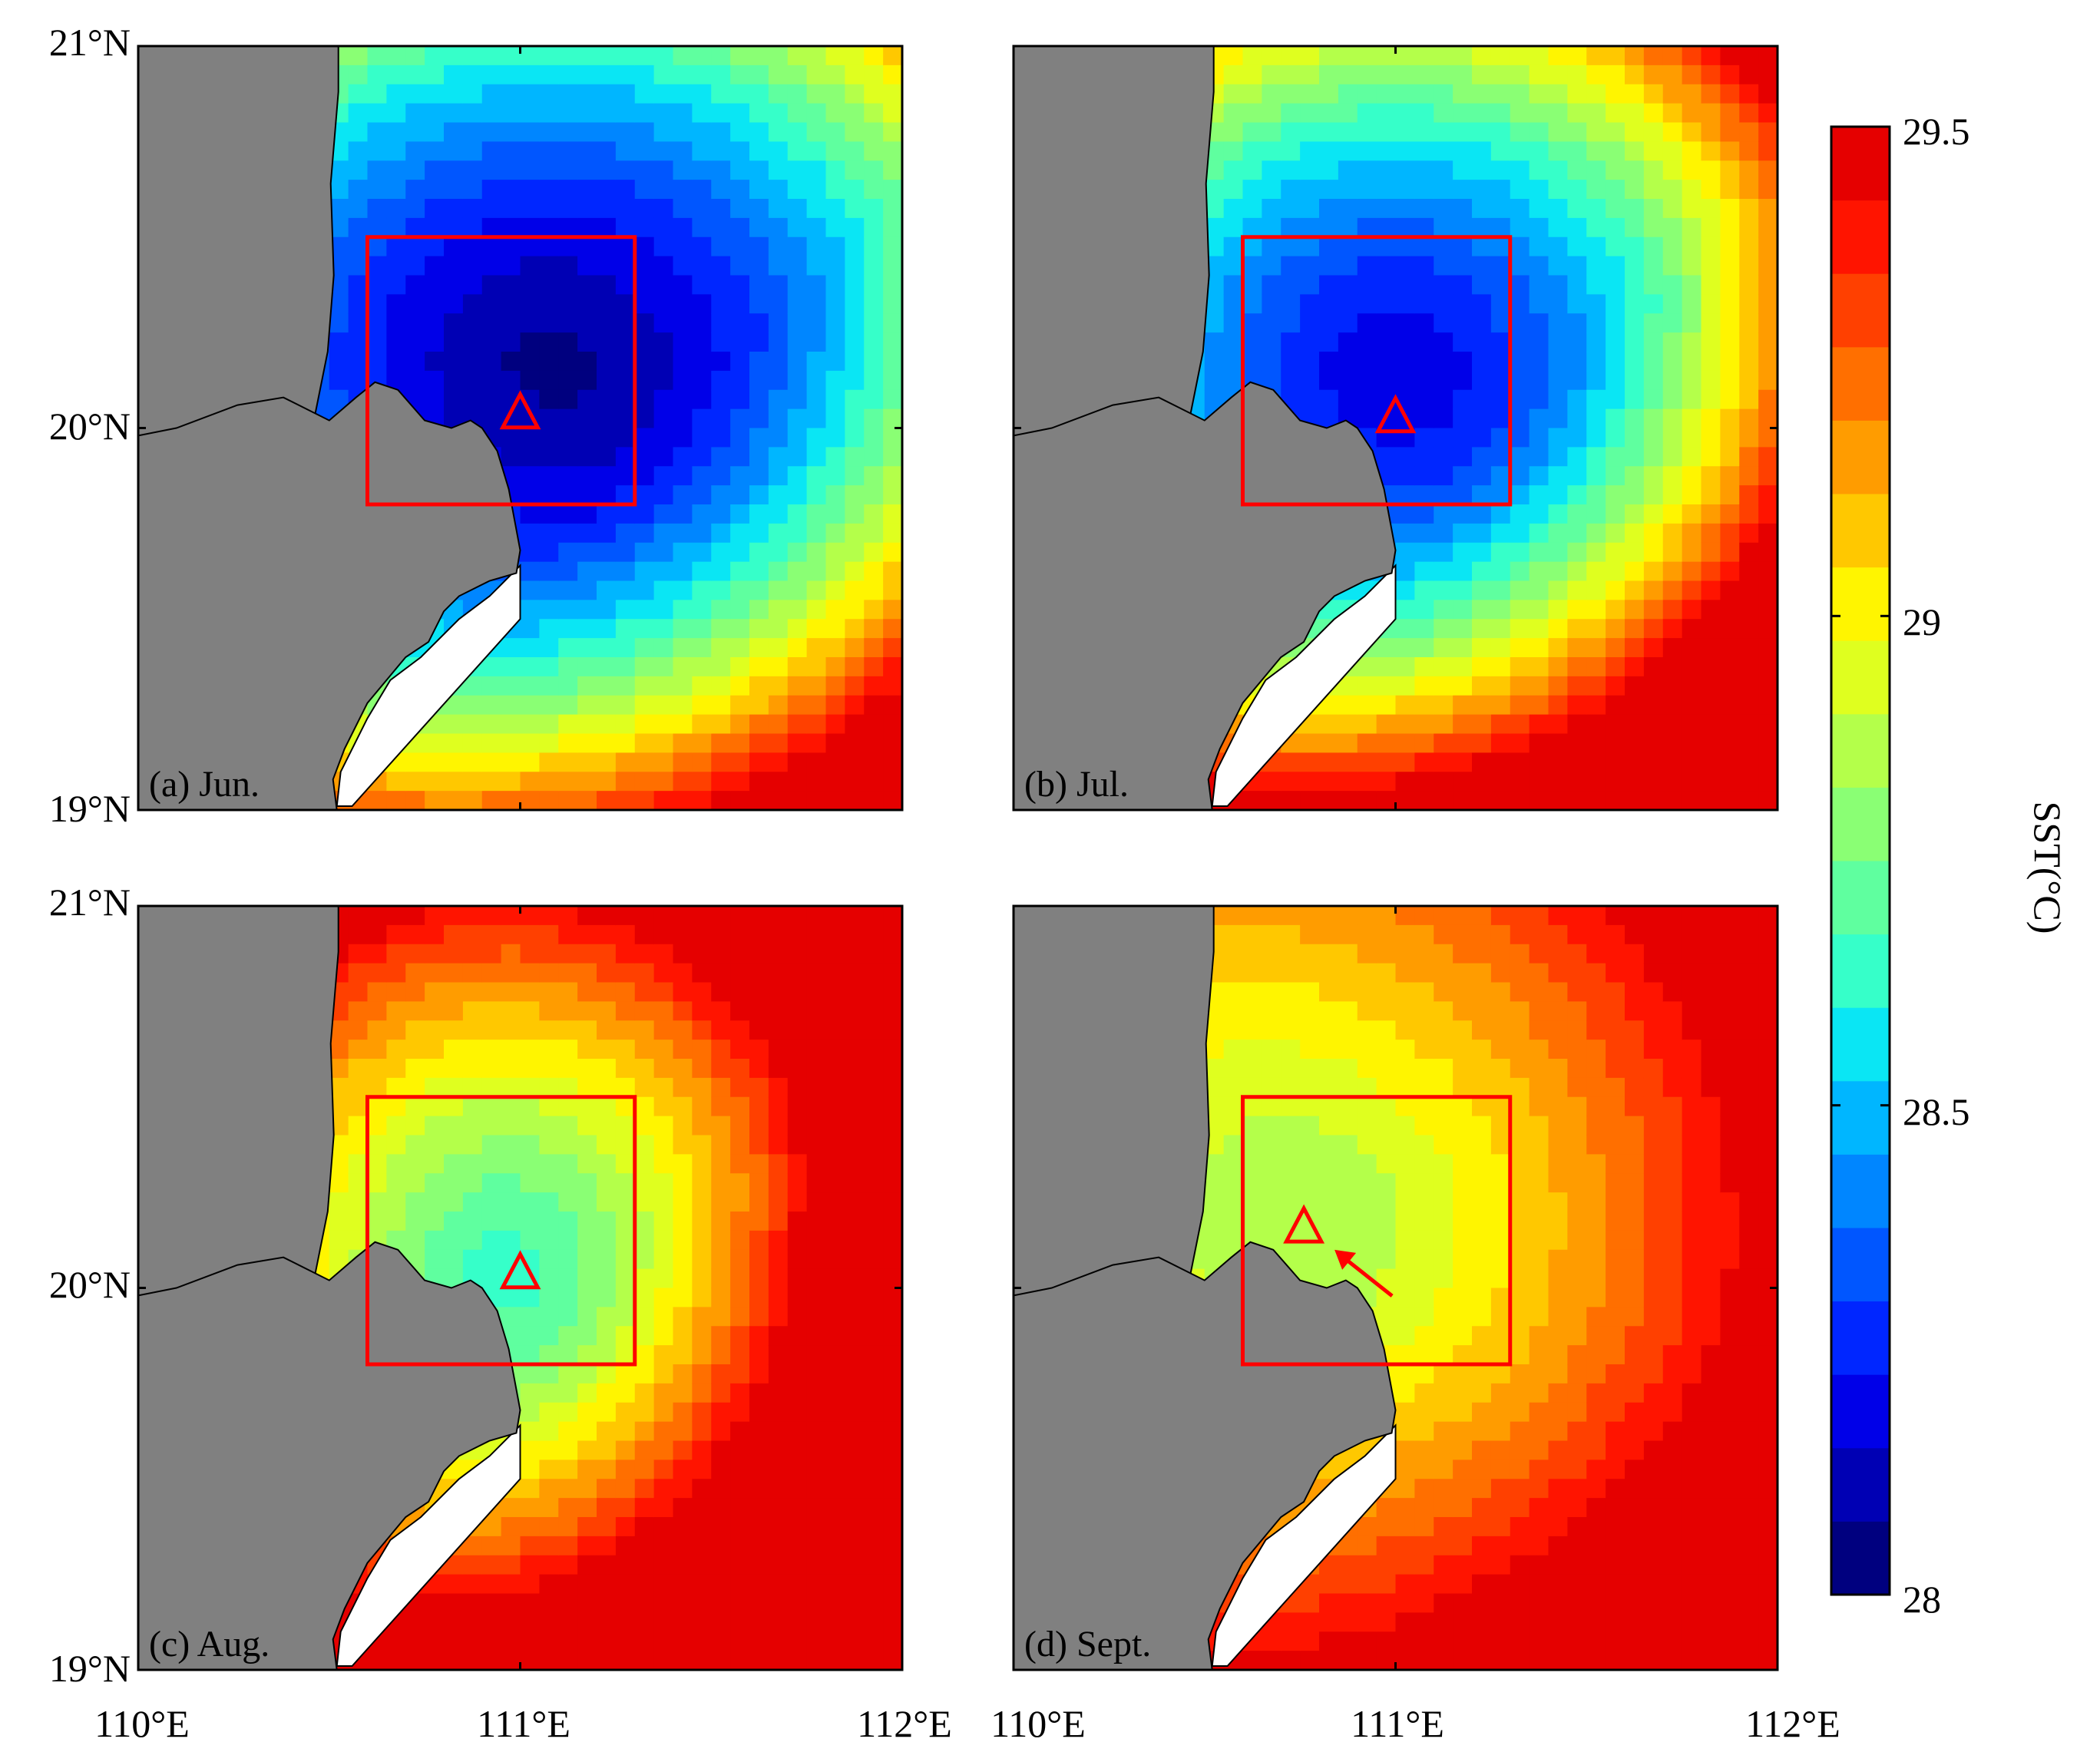 The height and width of the screenshot is (1762, 2100). I want to click on lat-label-20-bottom: 20°N, so click(90, 1284).